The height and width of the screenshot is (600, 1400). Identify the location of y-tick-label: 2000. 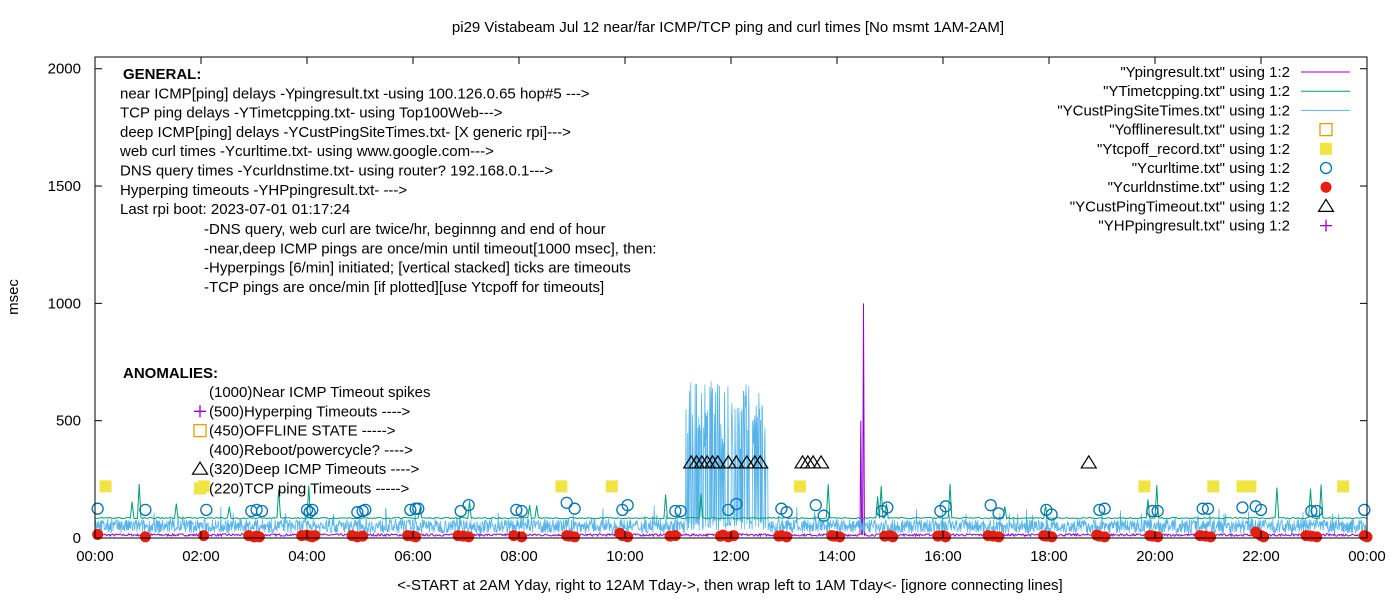
(64, 69).